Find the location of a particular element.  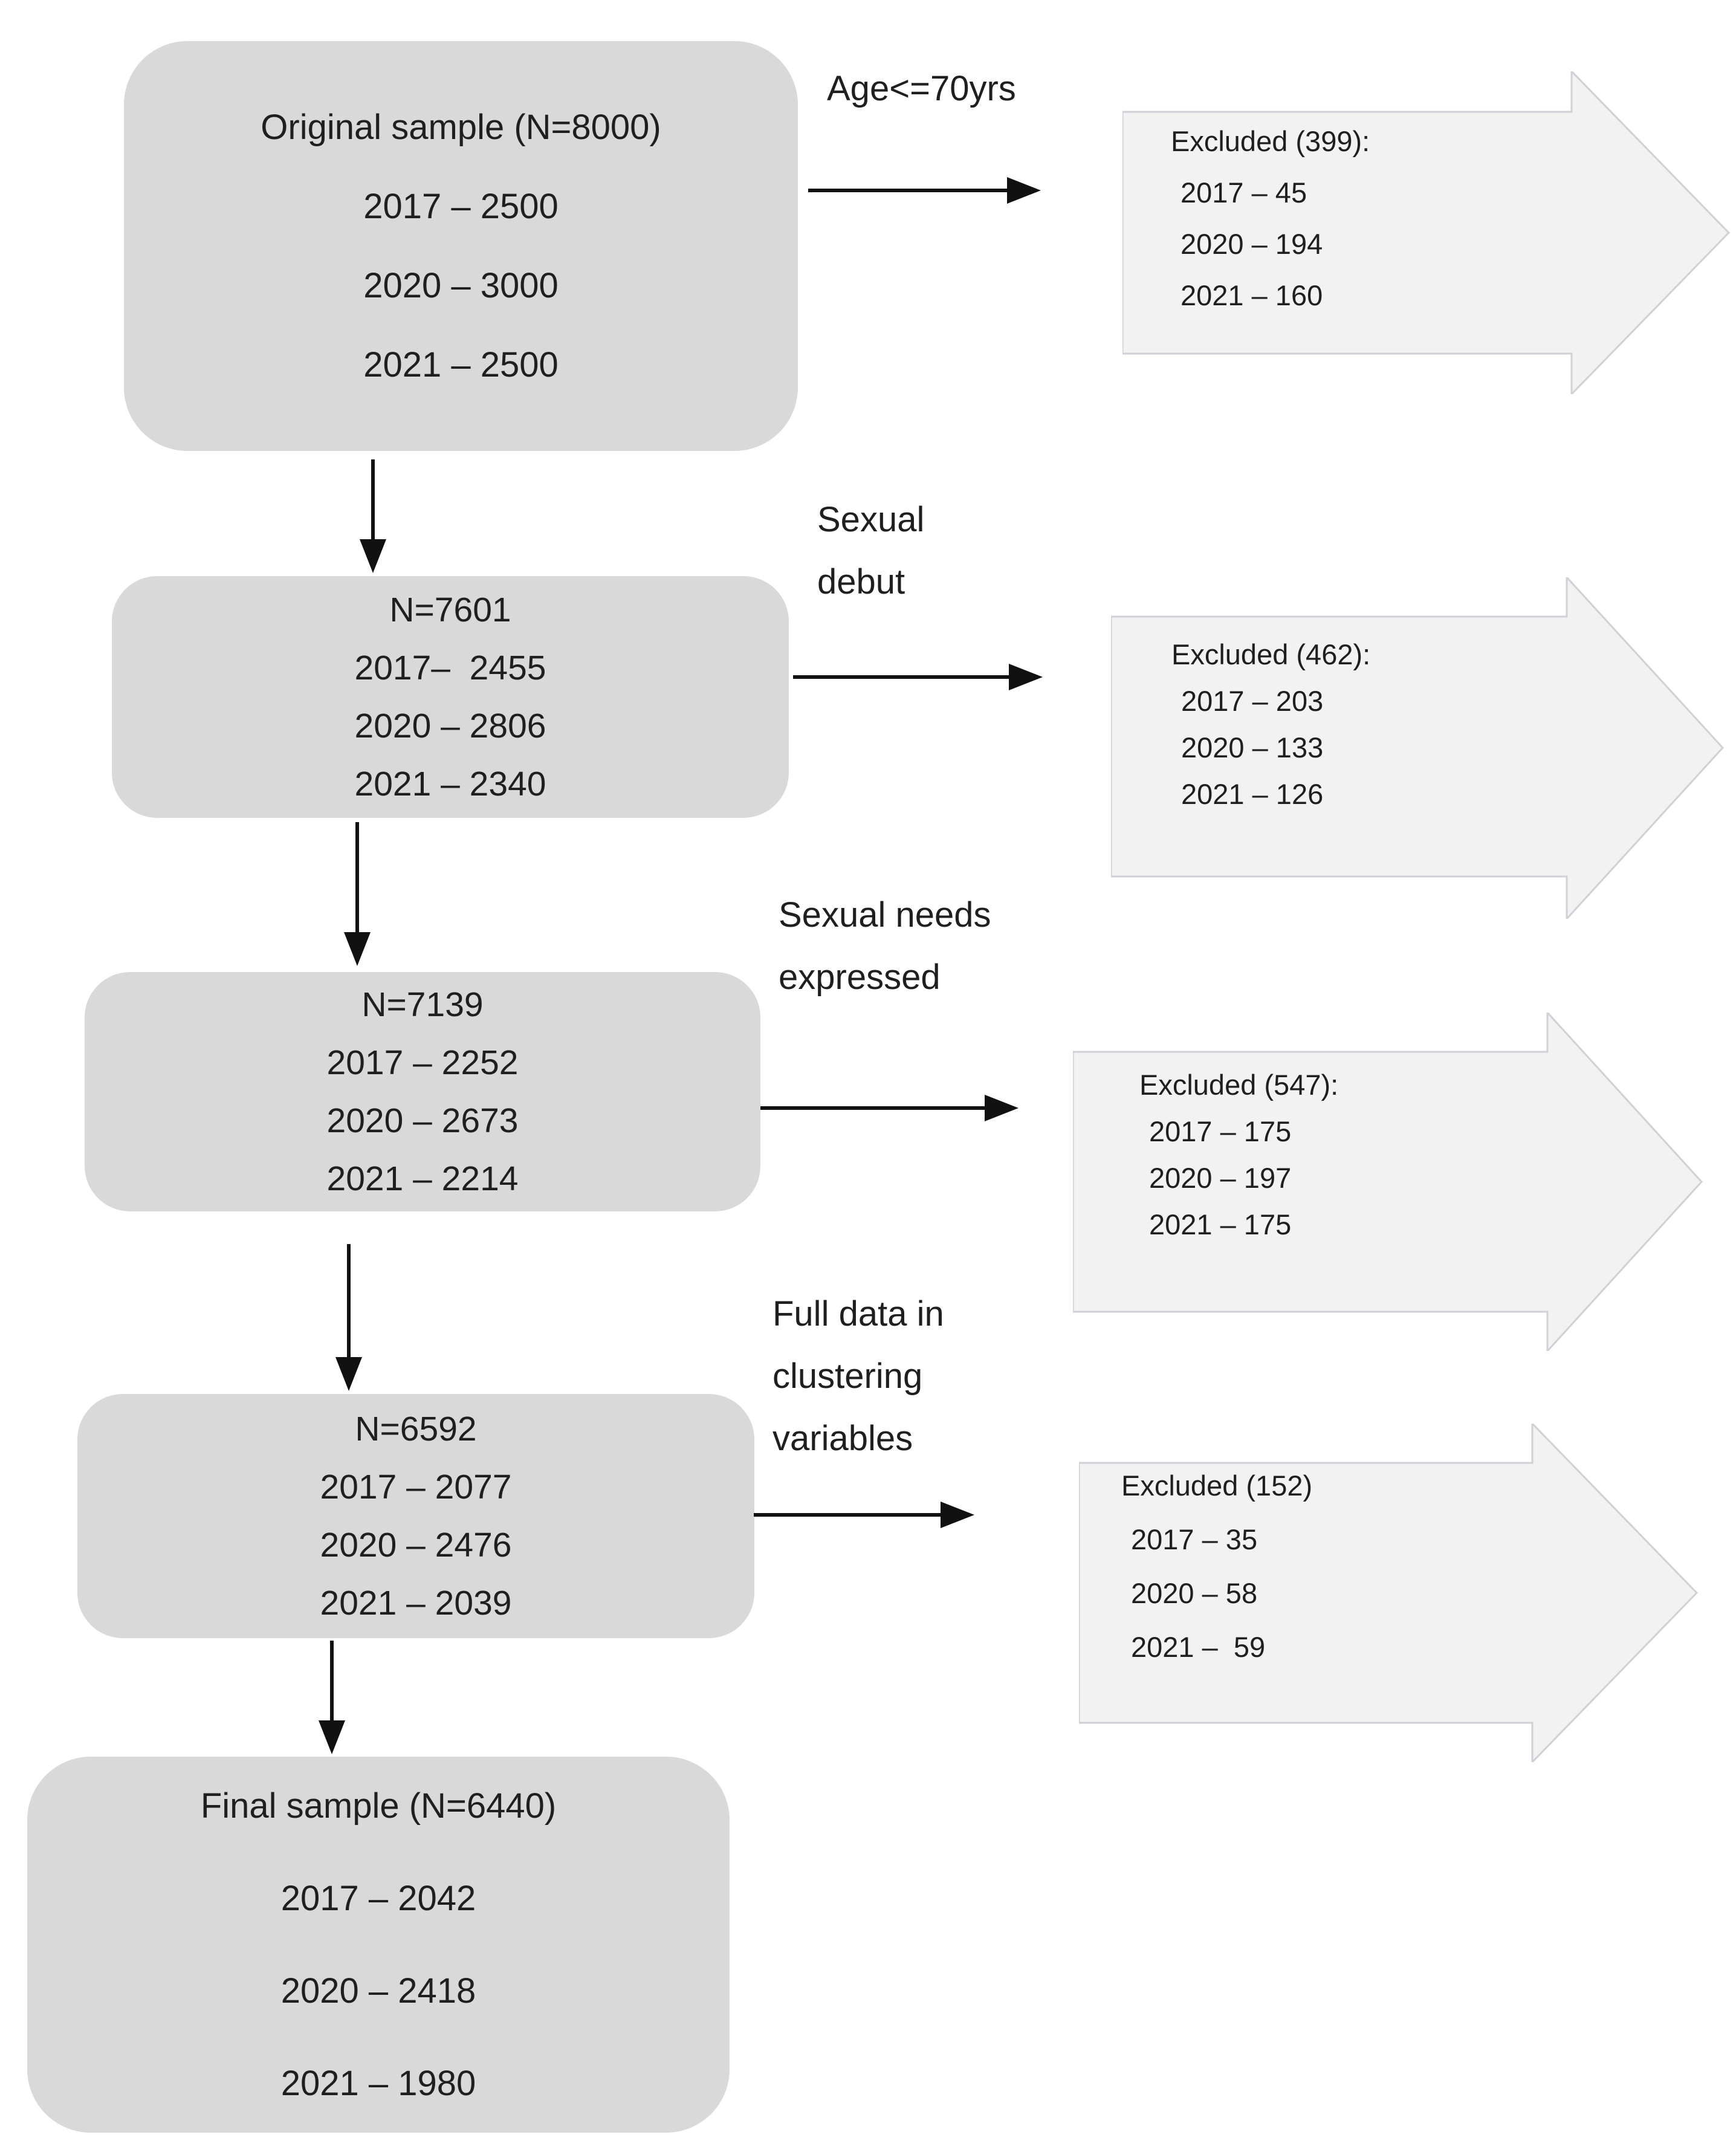

exclusion-header: Excluded (462): is located at coordinates (1271, 654).